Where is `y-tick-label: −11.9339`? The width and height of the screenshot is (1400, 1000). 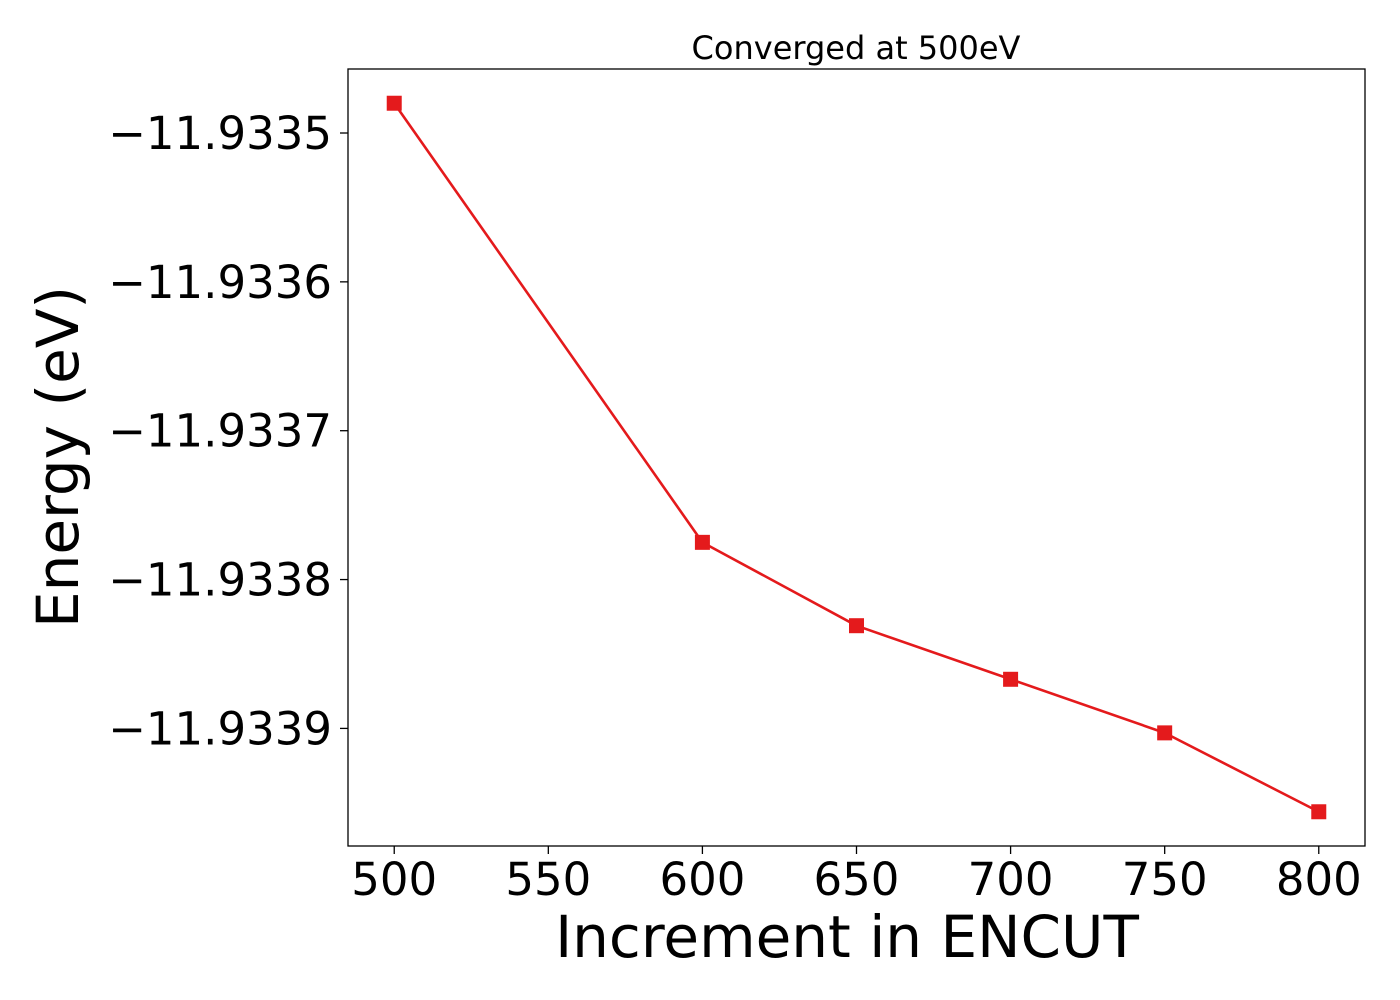
y-tick-label: −11.9339 is located at coordinates (220, 728).